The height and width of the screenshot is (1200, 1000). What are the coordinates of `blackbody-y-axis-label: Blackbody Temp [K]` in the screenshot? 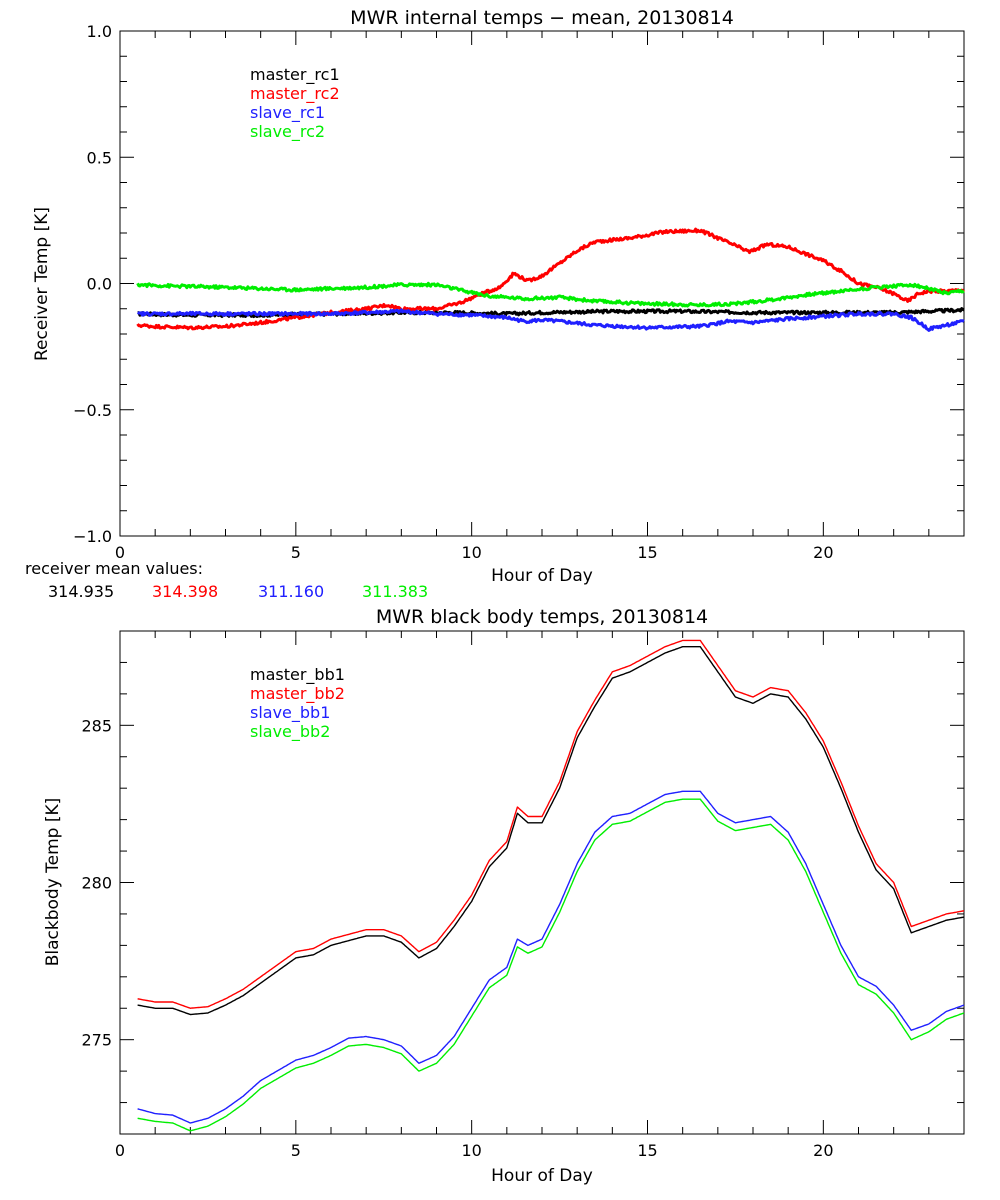 It's located at (53, 882).